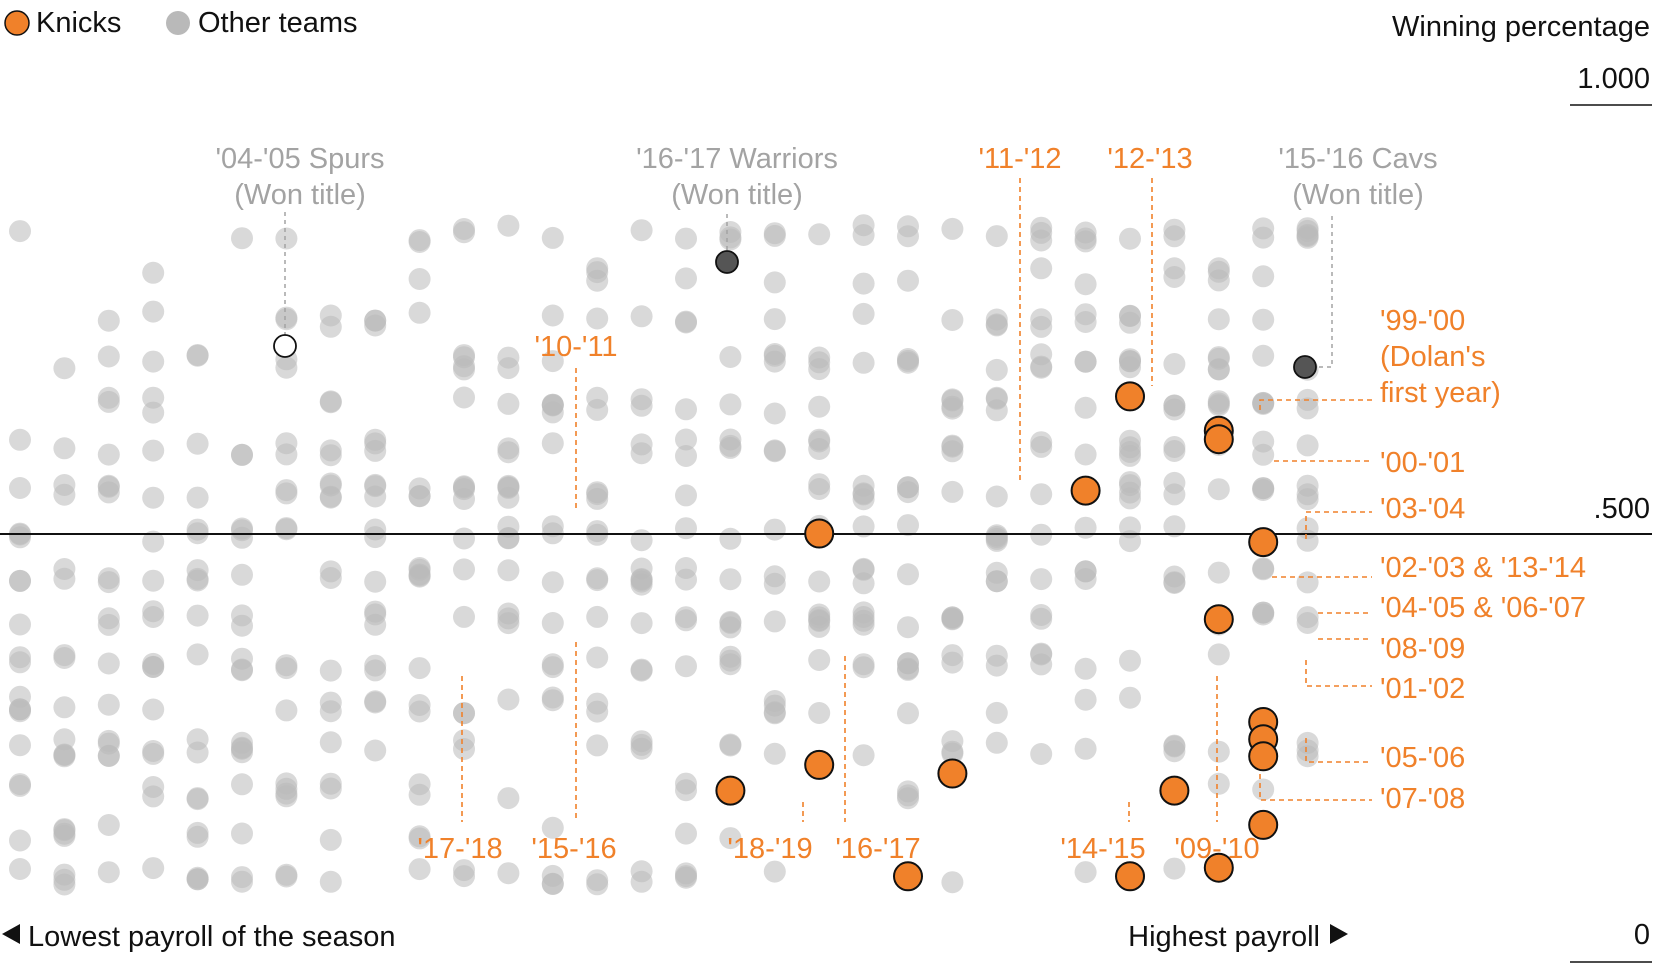 The image size is (1659, 976). I want to click on label-02-03-13-14: '02-'03 & '13-'14, so click(1483, 568).